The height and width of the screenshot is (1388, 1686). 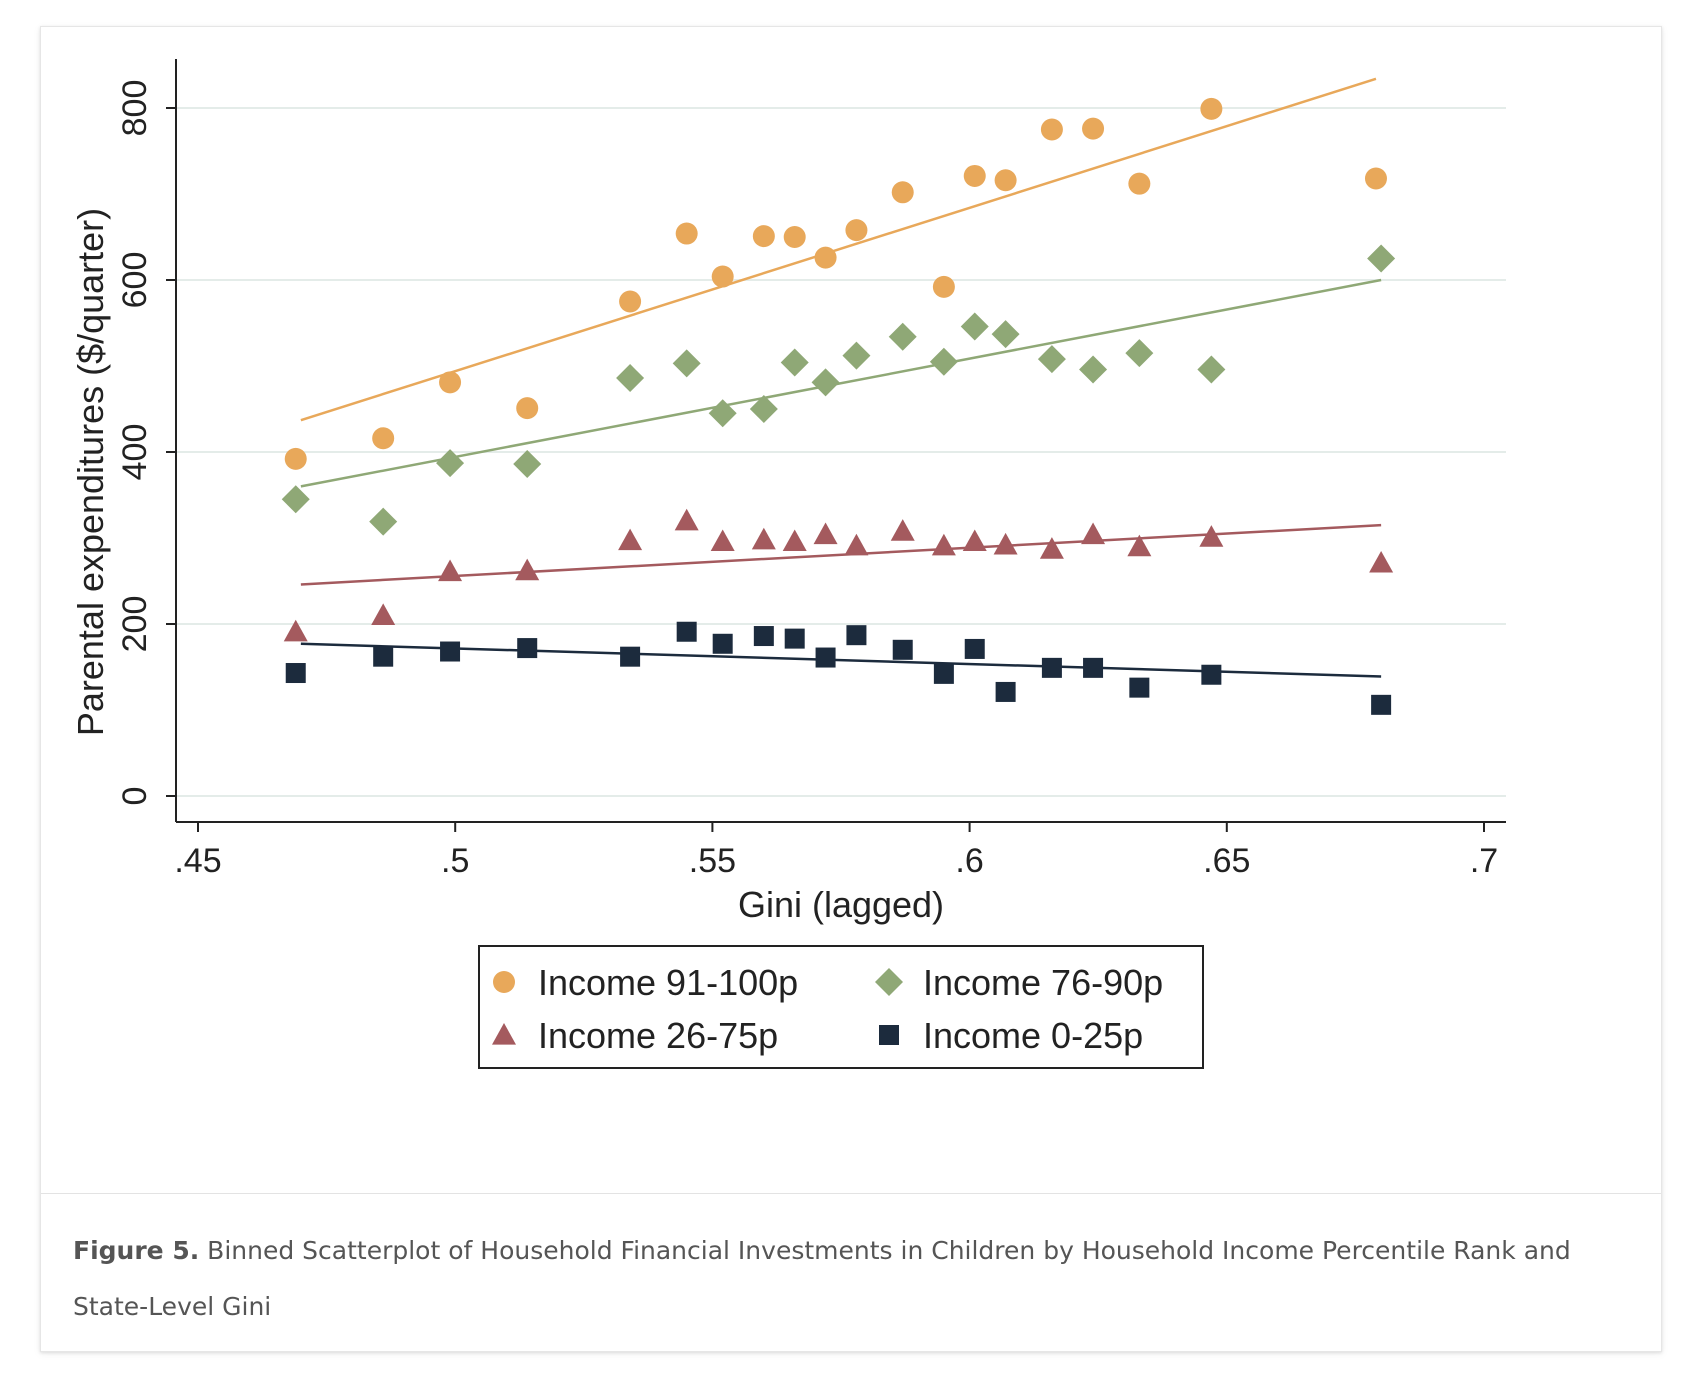 What do you see at coordinates (841, 383) in the screenshot?
I see `fit-line-income-76-90p` at bounding box center [841, 383].